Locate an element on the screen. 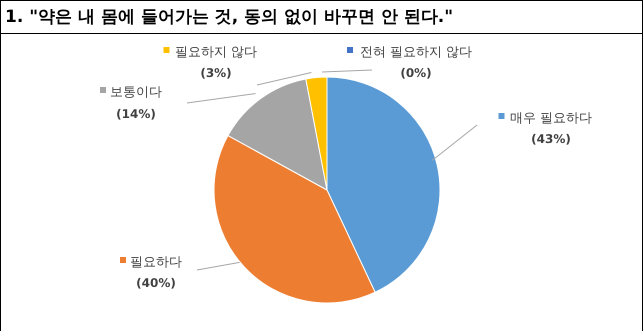 Image resolution: width=643 pixels, height=331 pixels. data-label: (3%) is located at coordinates (216, 73).